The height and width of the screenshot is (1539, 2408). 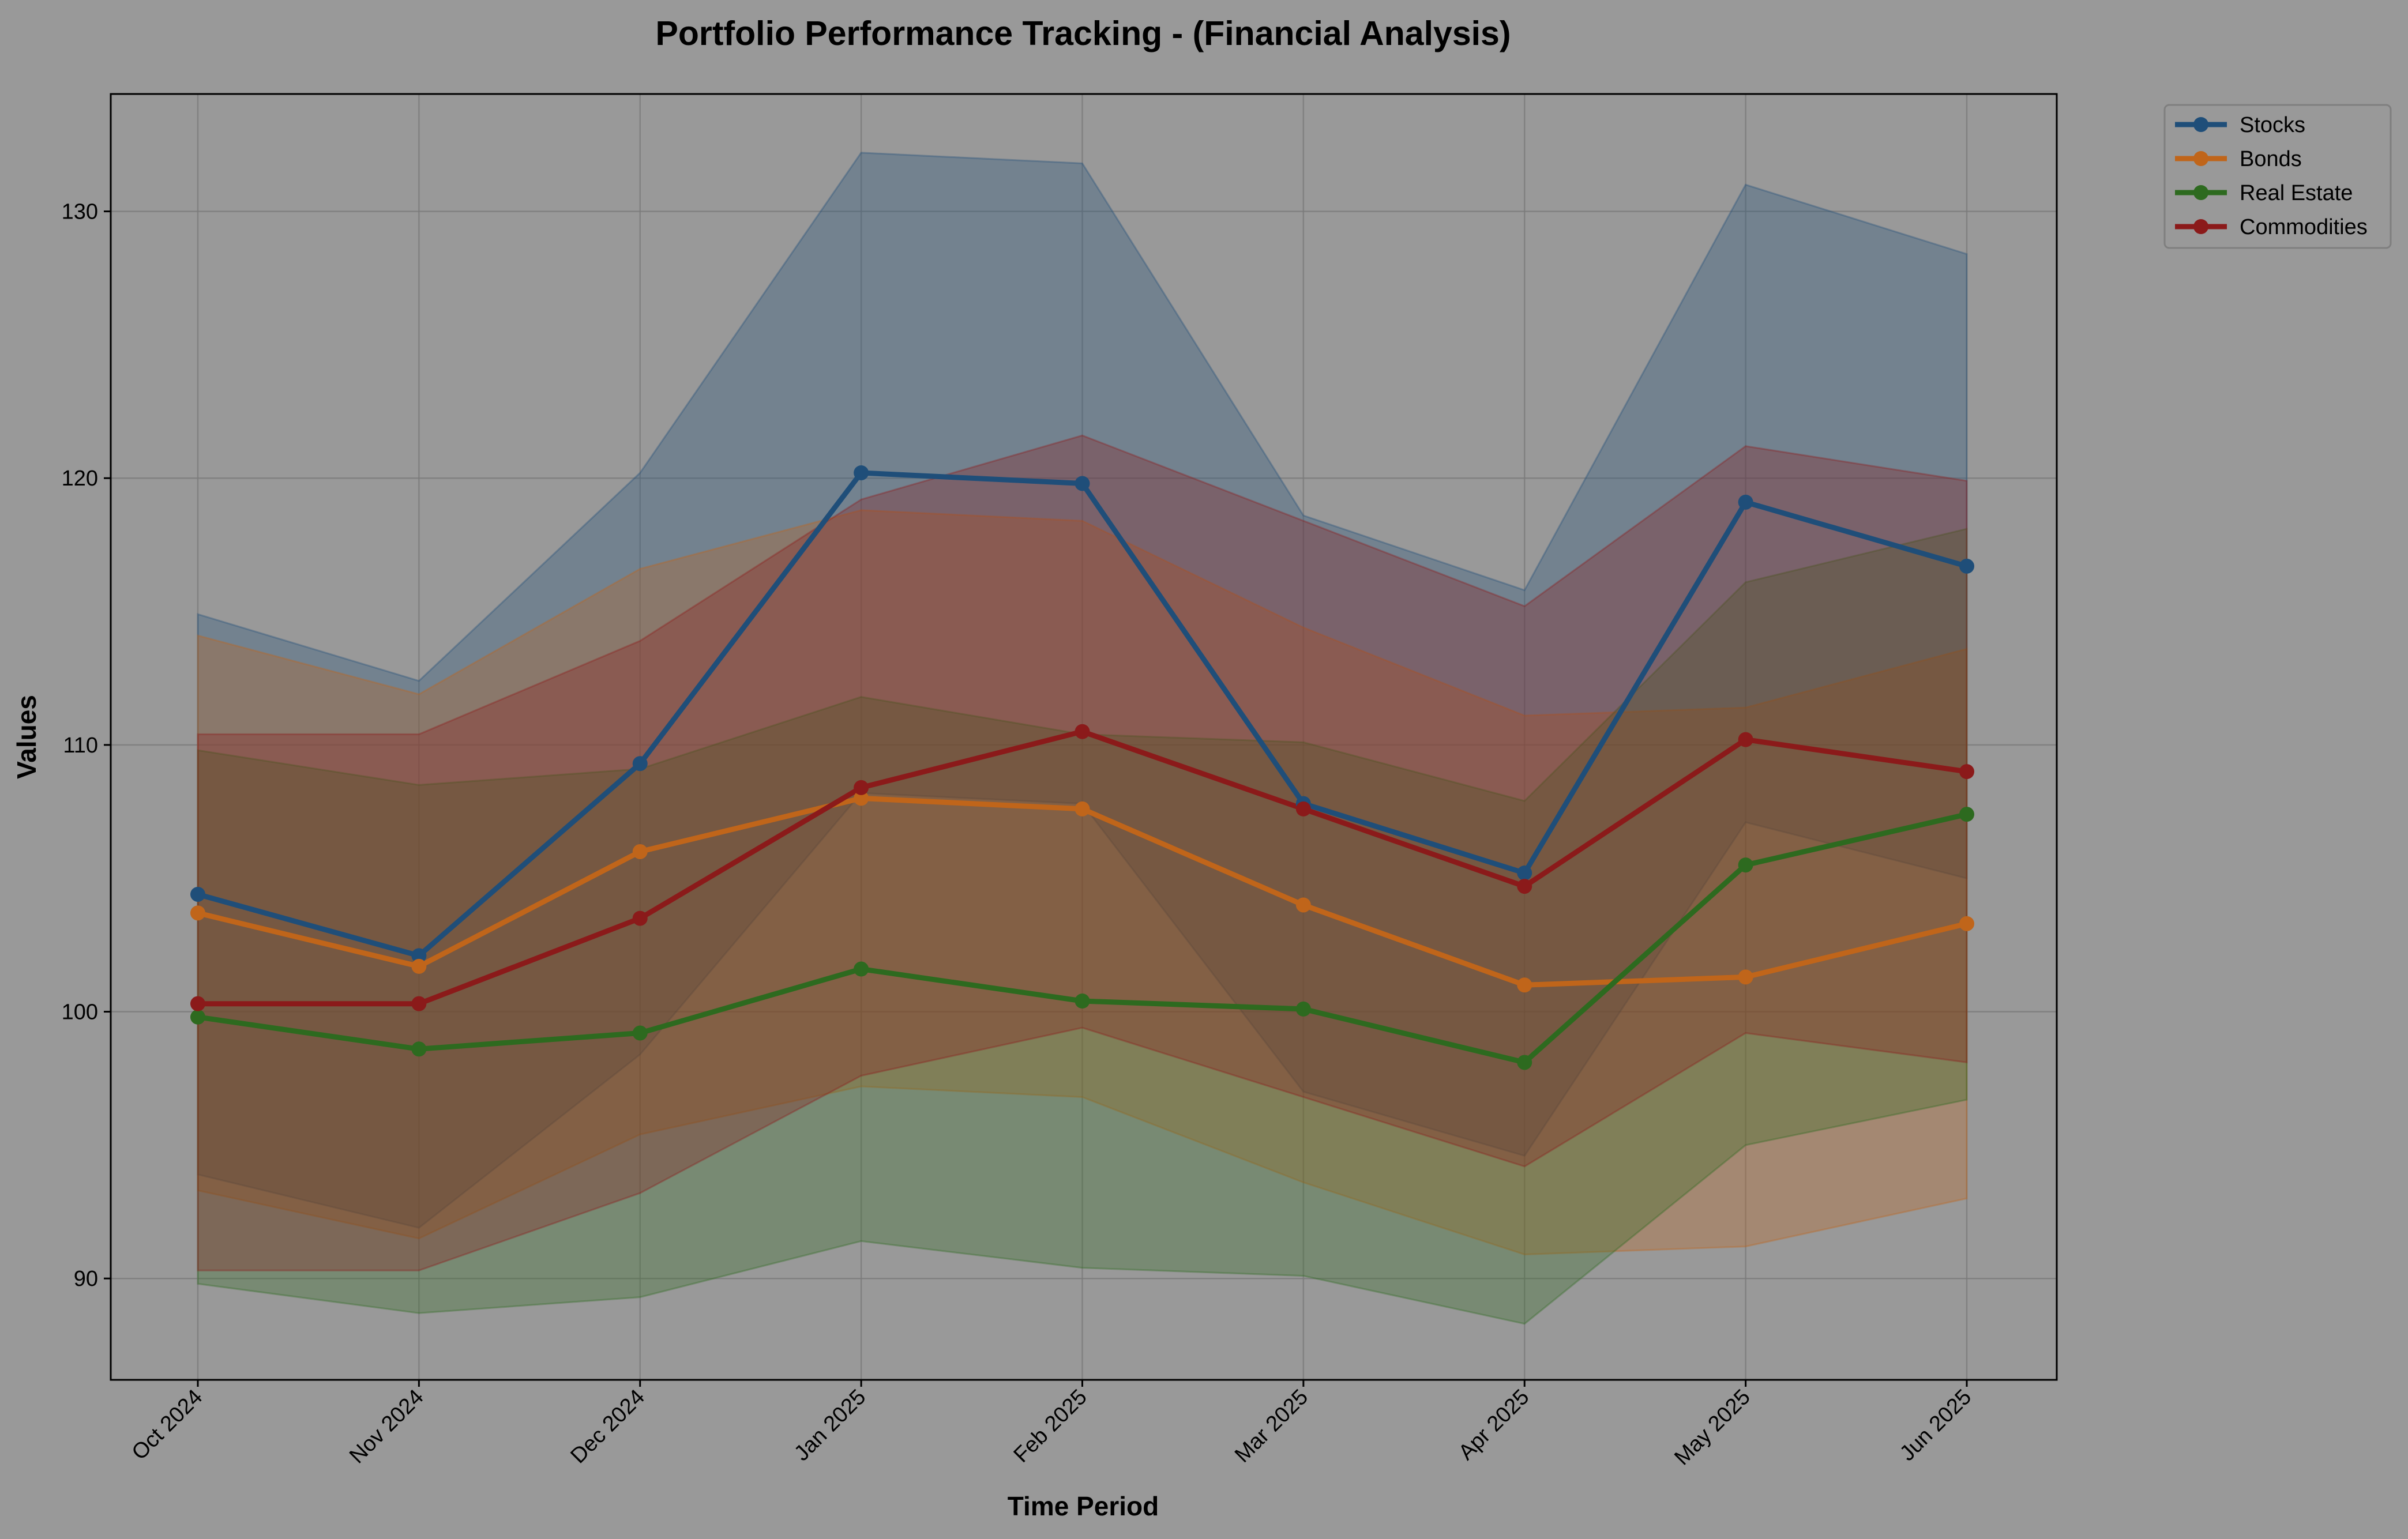 I want to click on y-tick-label: 90, so click(x=86, y=1279).